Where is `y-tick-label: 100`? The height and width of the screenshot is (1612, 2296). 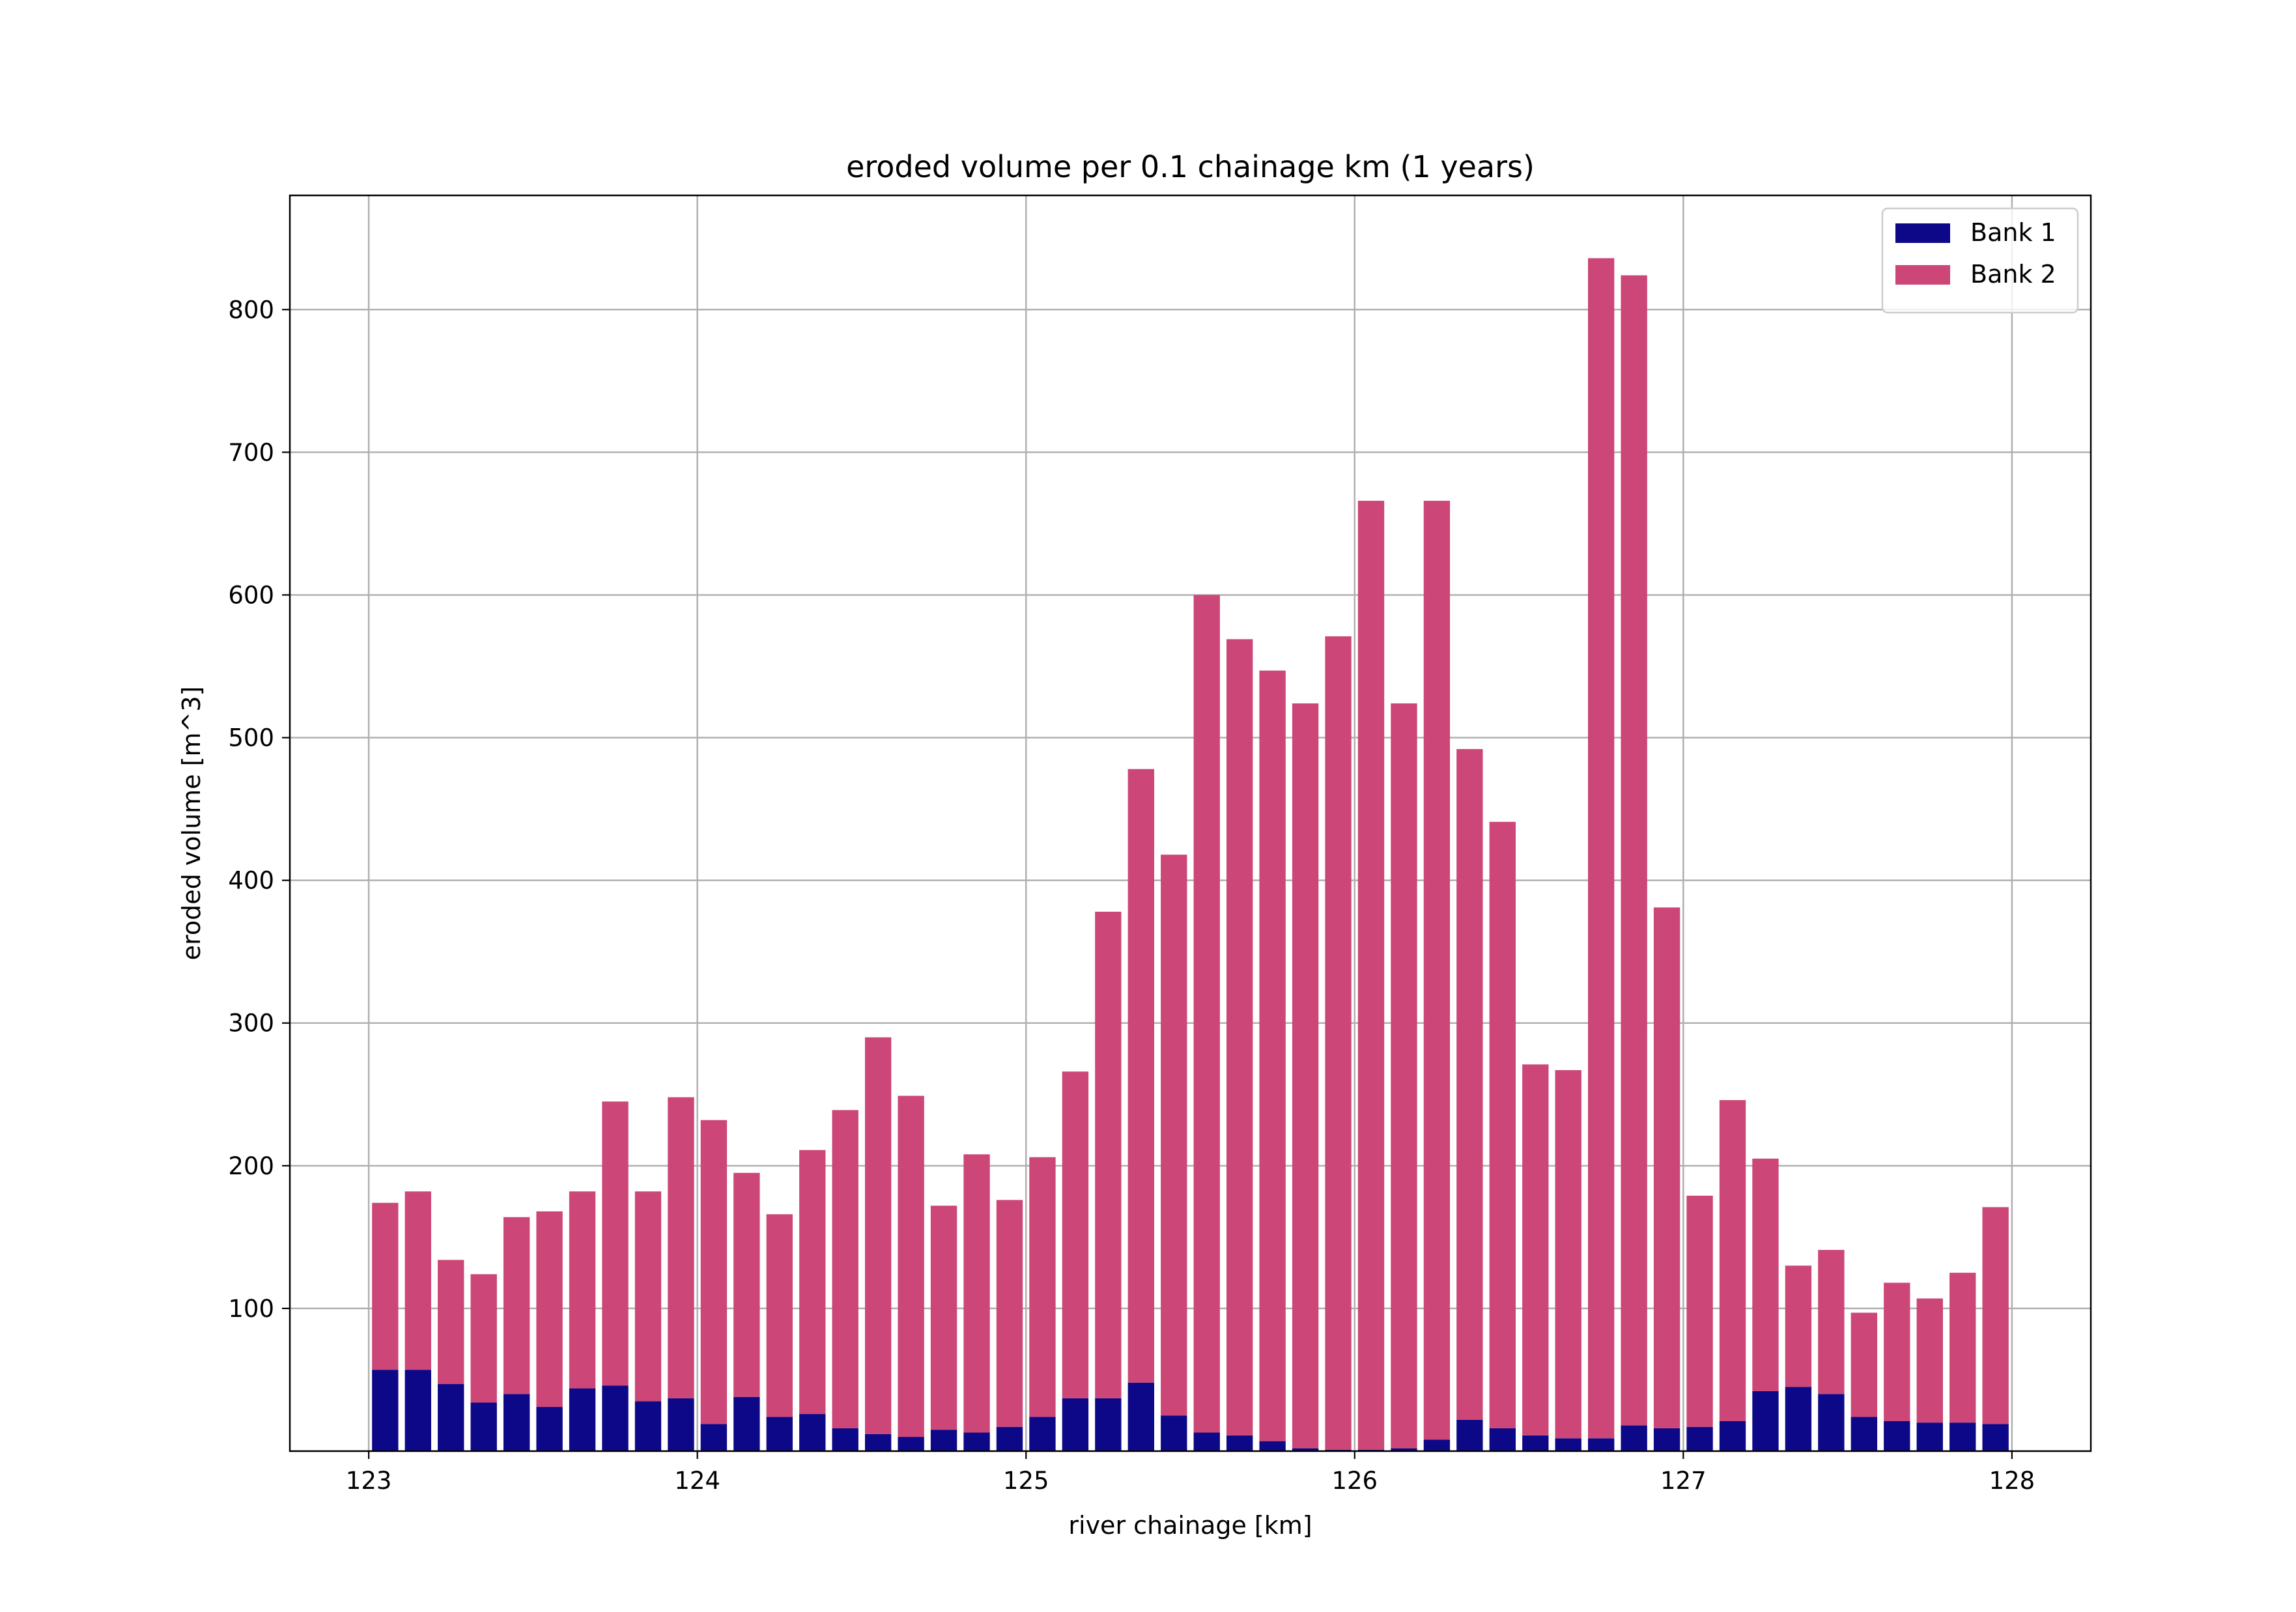
y-tick-label: 100 is located at coordinates (251, 1309).